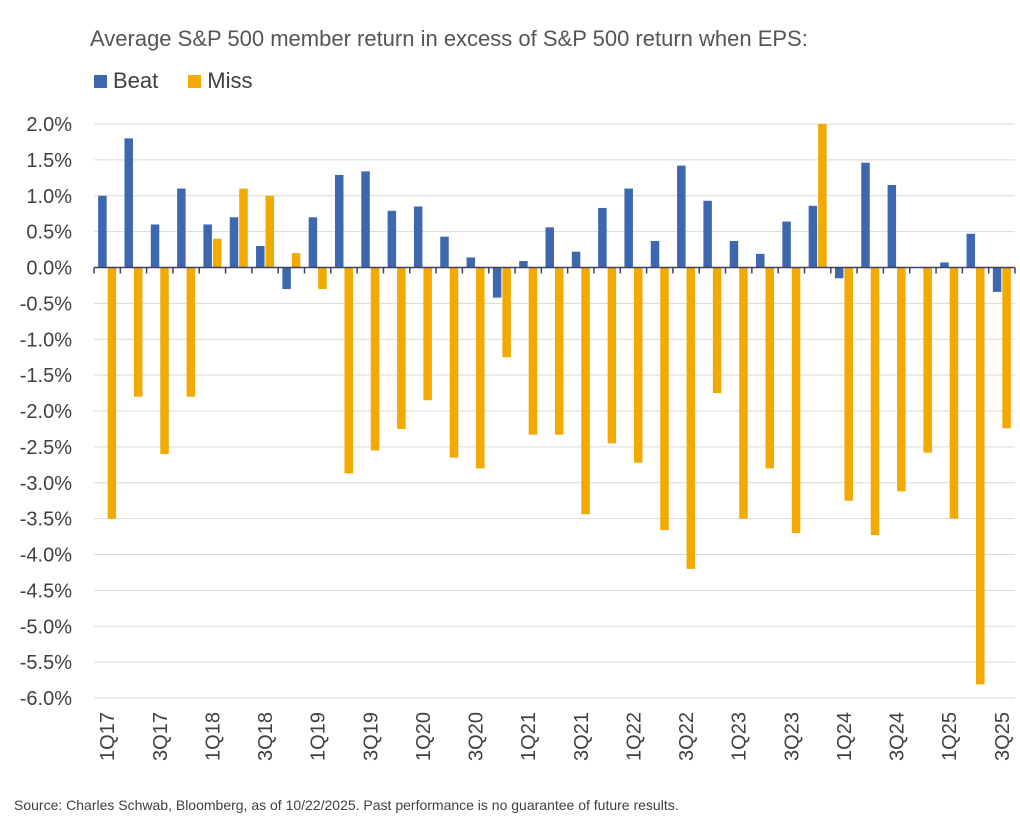 The width and height of the screenshot is (1020, 822). I want to click on legend-swatch-beat, so click(100, 81).